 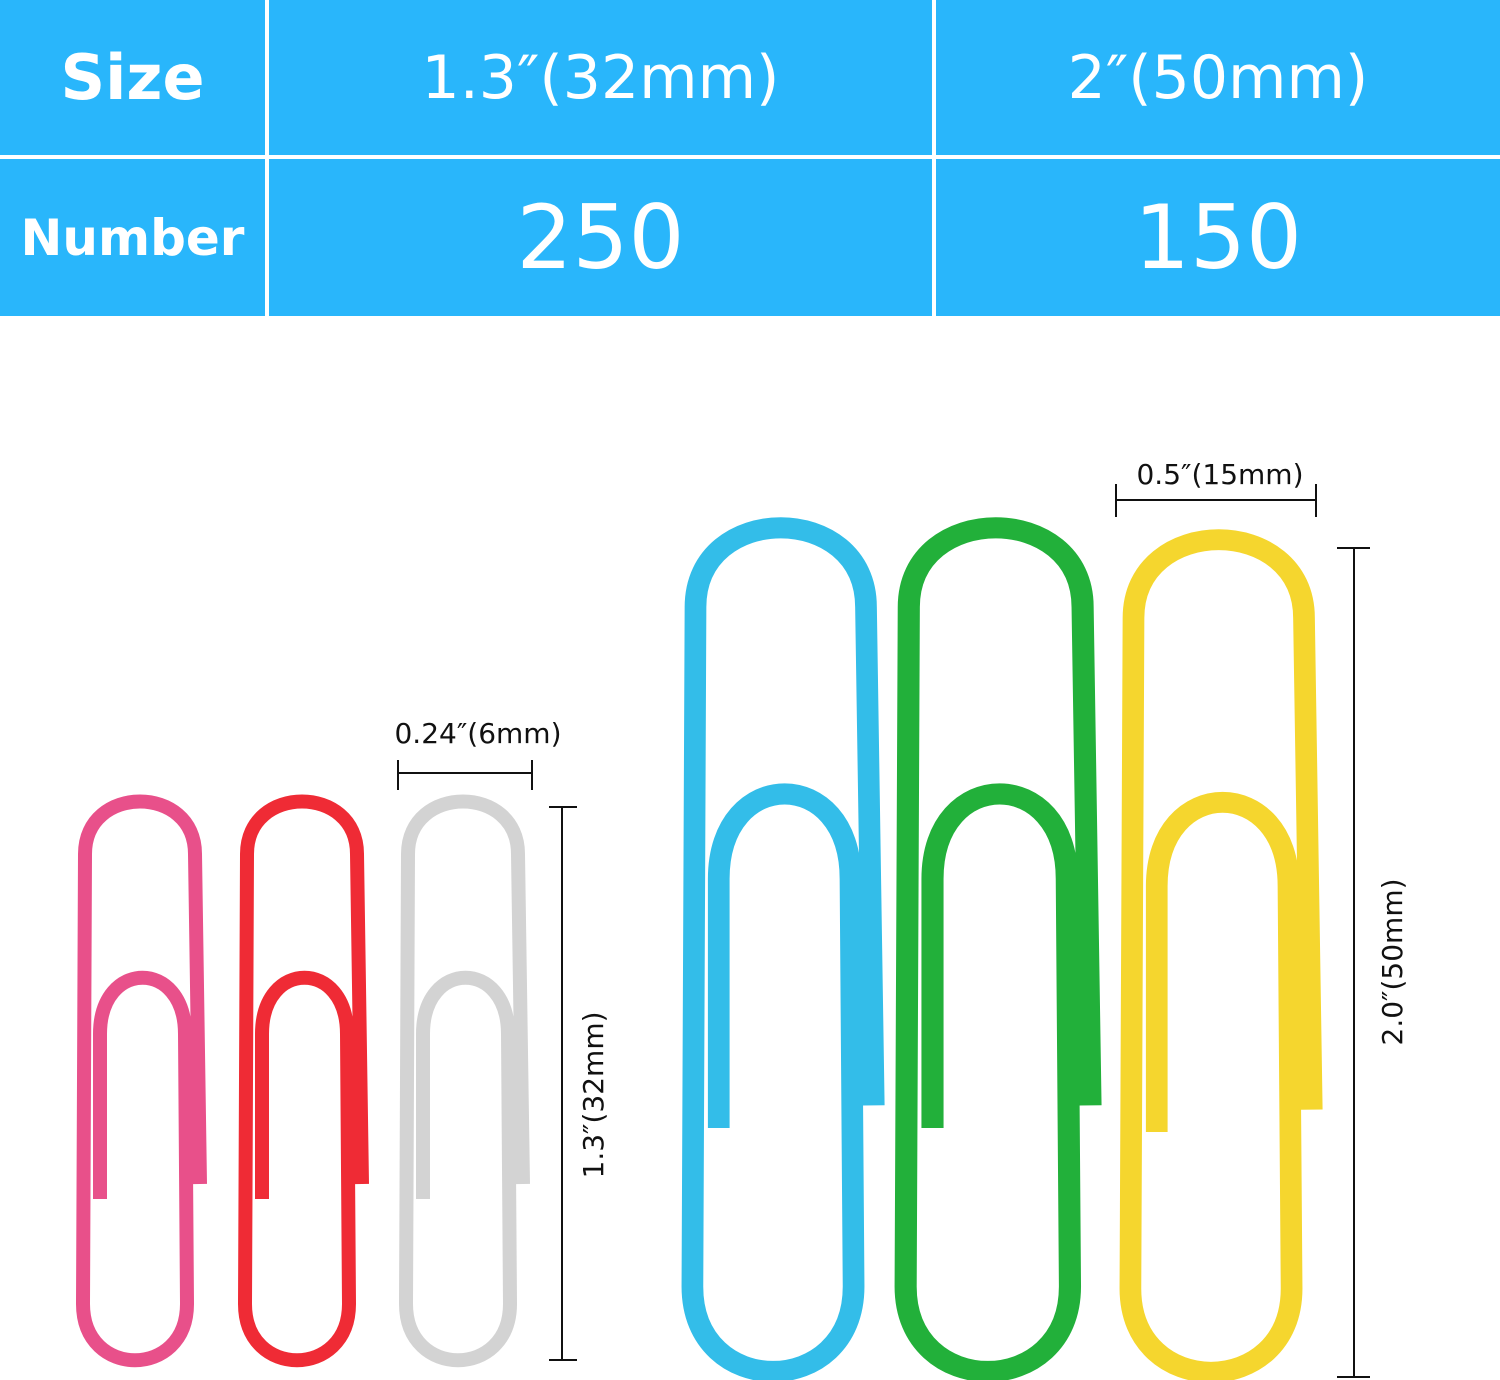 What do you see at coordinates (1218, 77) in the screenshot?
I see `size-large-value: 2″(50mm)` at bounding box center [1218, 77].